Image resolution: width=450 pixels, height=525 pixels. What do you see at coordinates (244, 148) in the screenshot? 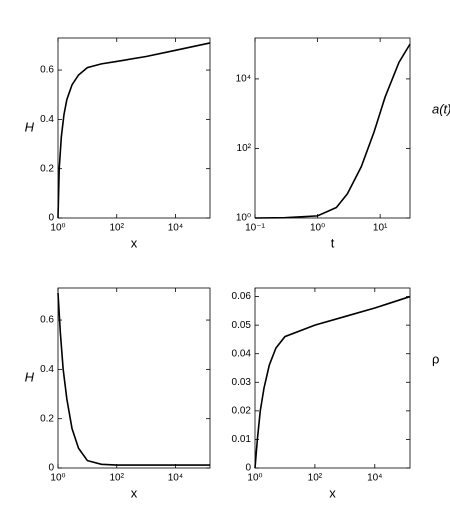
I see `y-tick-label: 10²` at bounding box center [244, 148].